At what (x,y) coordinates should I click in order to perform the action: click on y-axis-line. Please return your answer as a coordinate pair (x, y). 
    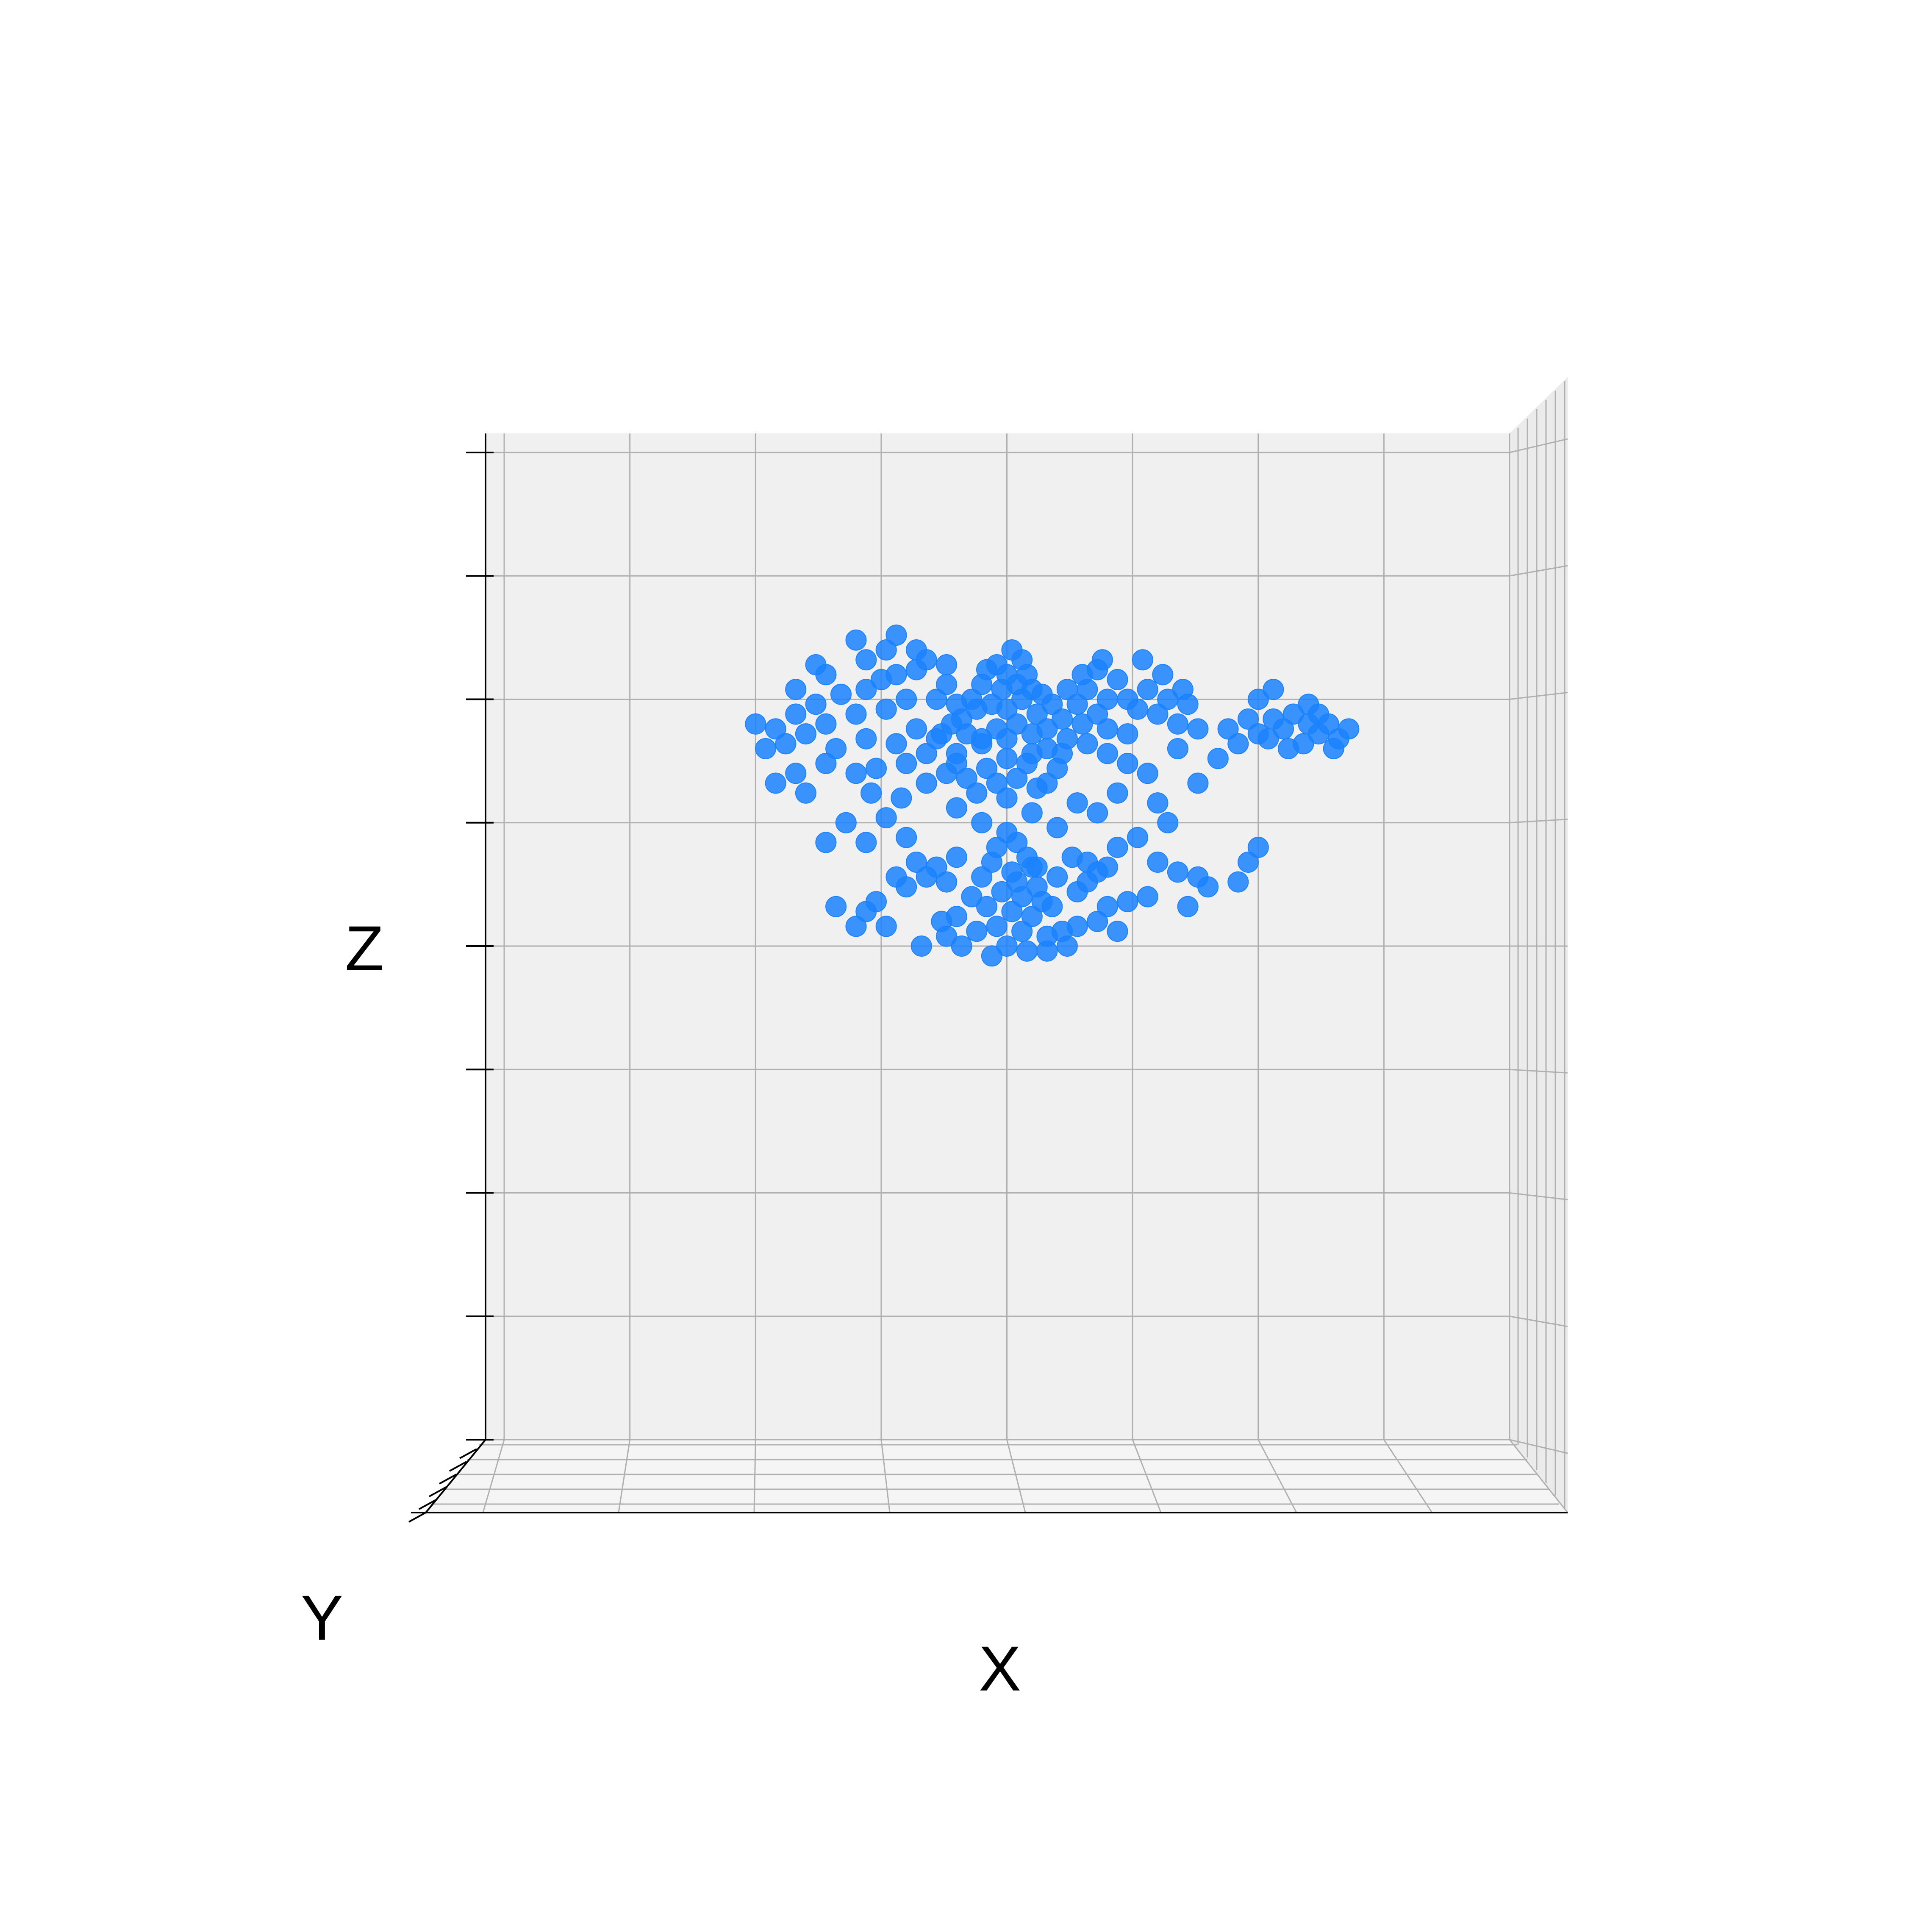
    Looking at the image, I should click on (455, 1476).